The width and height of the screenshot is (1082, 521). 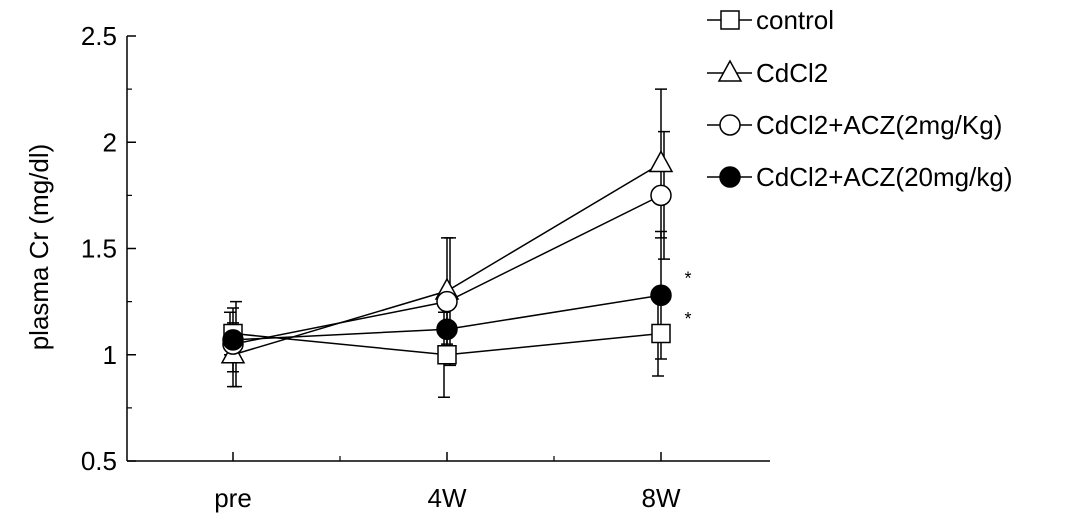 I want to click on y-tick-label: 0.5, so click(x=99, y=461).